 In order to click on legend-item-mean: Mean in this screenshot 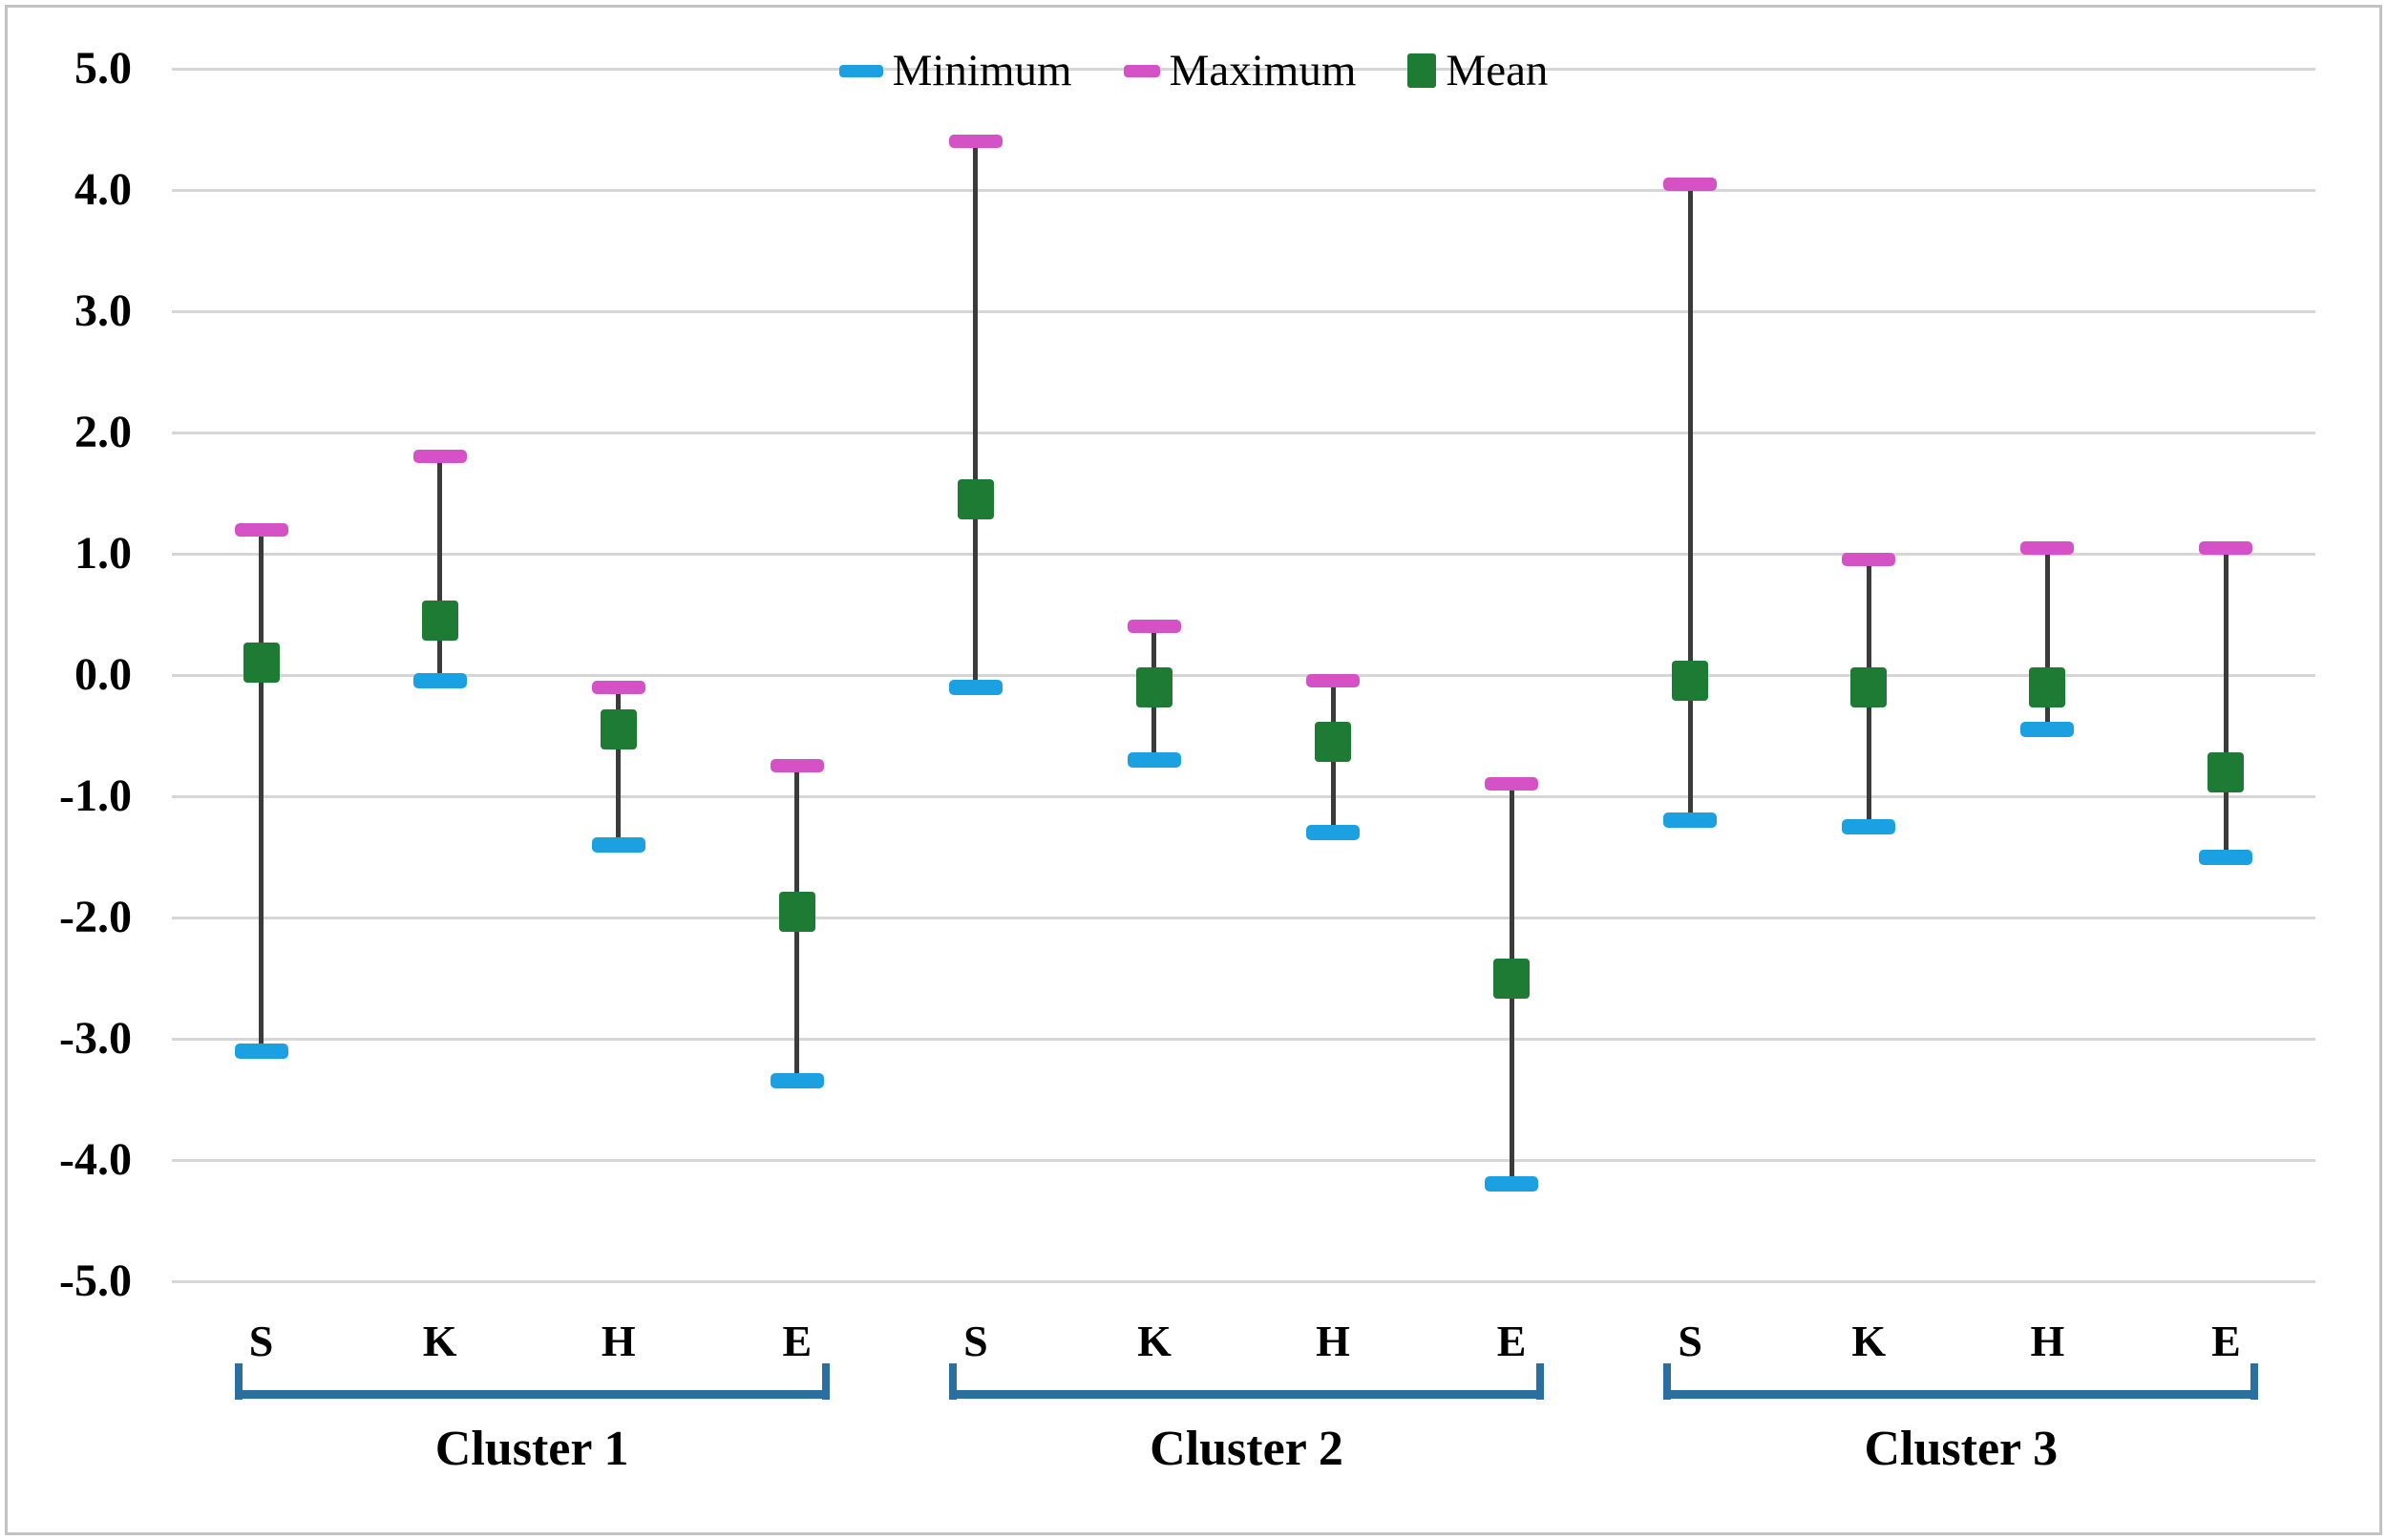, I will do `click(1477, 70)`.